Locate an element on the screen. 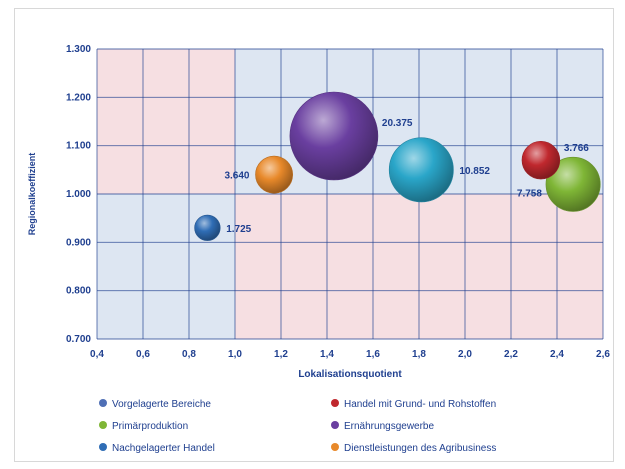  y-tick-label: 1.100 is located at coordinates (78, 146).